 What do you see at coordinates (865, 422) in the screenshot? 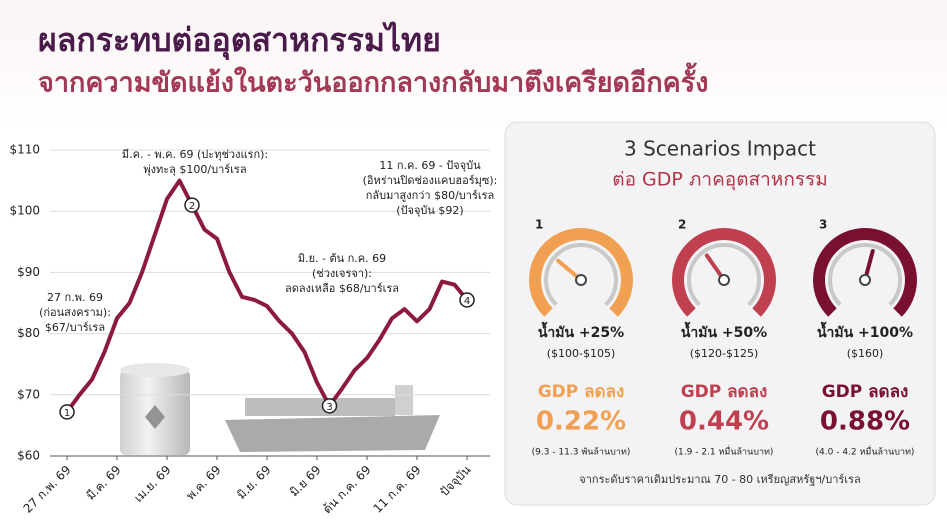
I see `gdp-impact: 0.88%` at bounding box center [865, 422].